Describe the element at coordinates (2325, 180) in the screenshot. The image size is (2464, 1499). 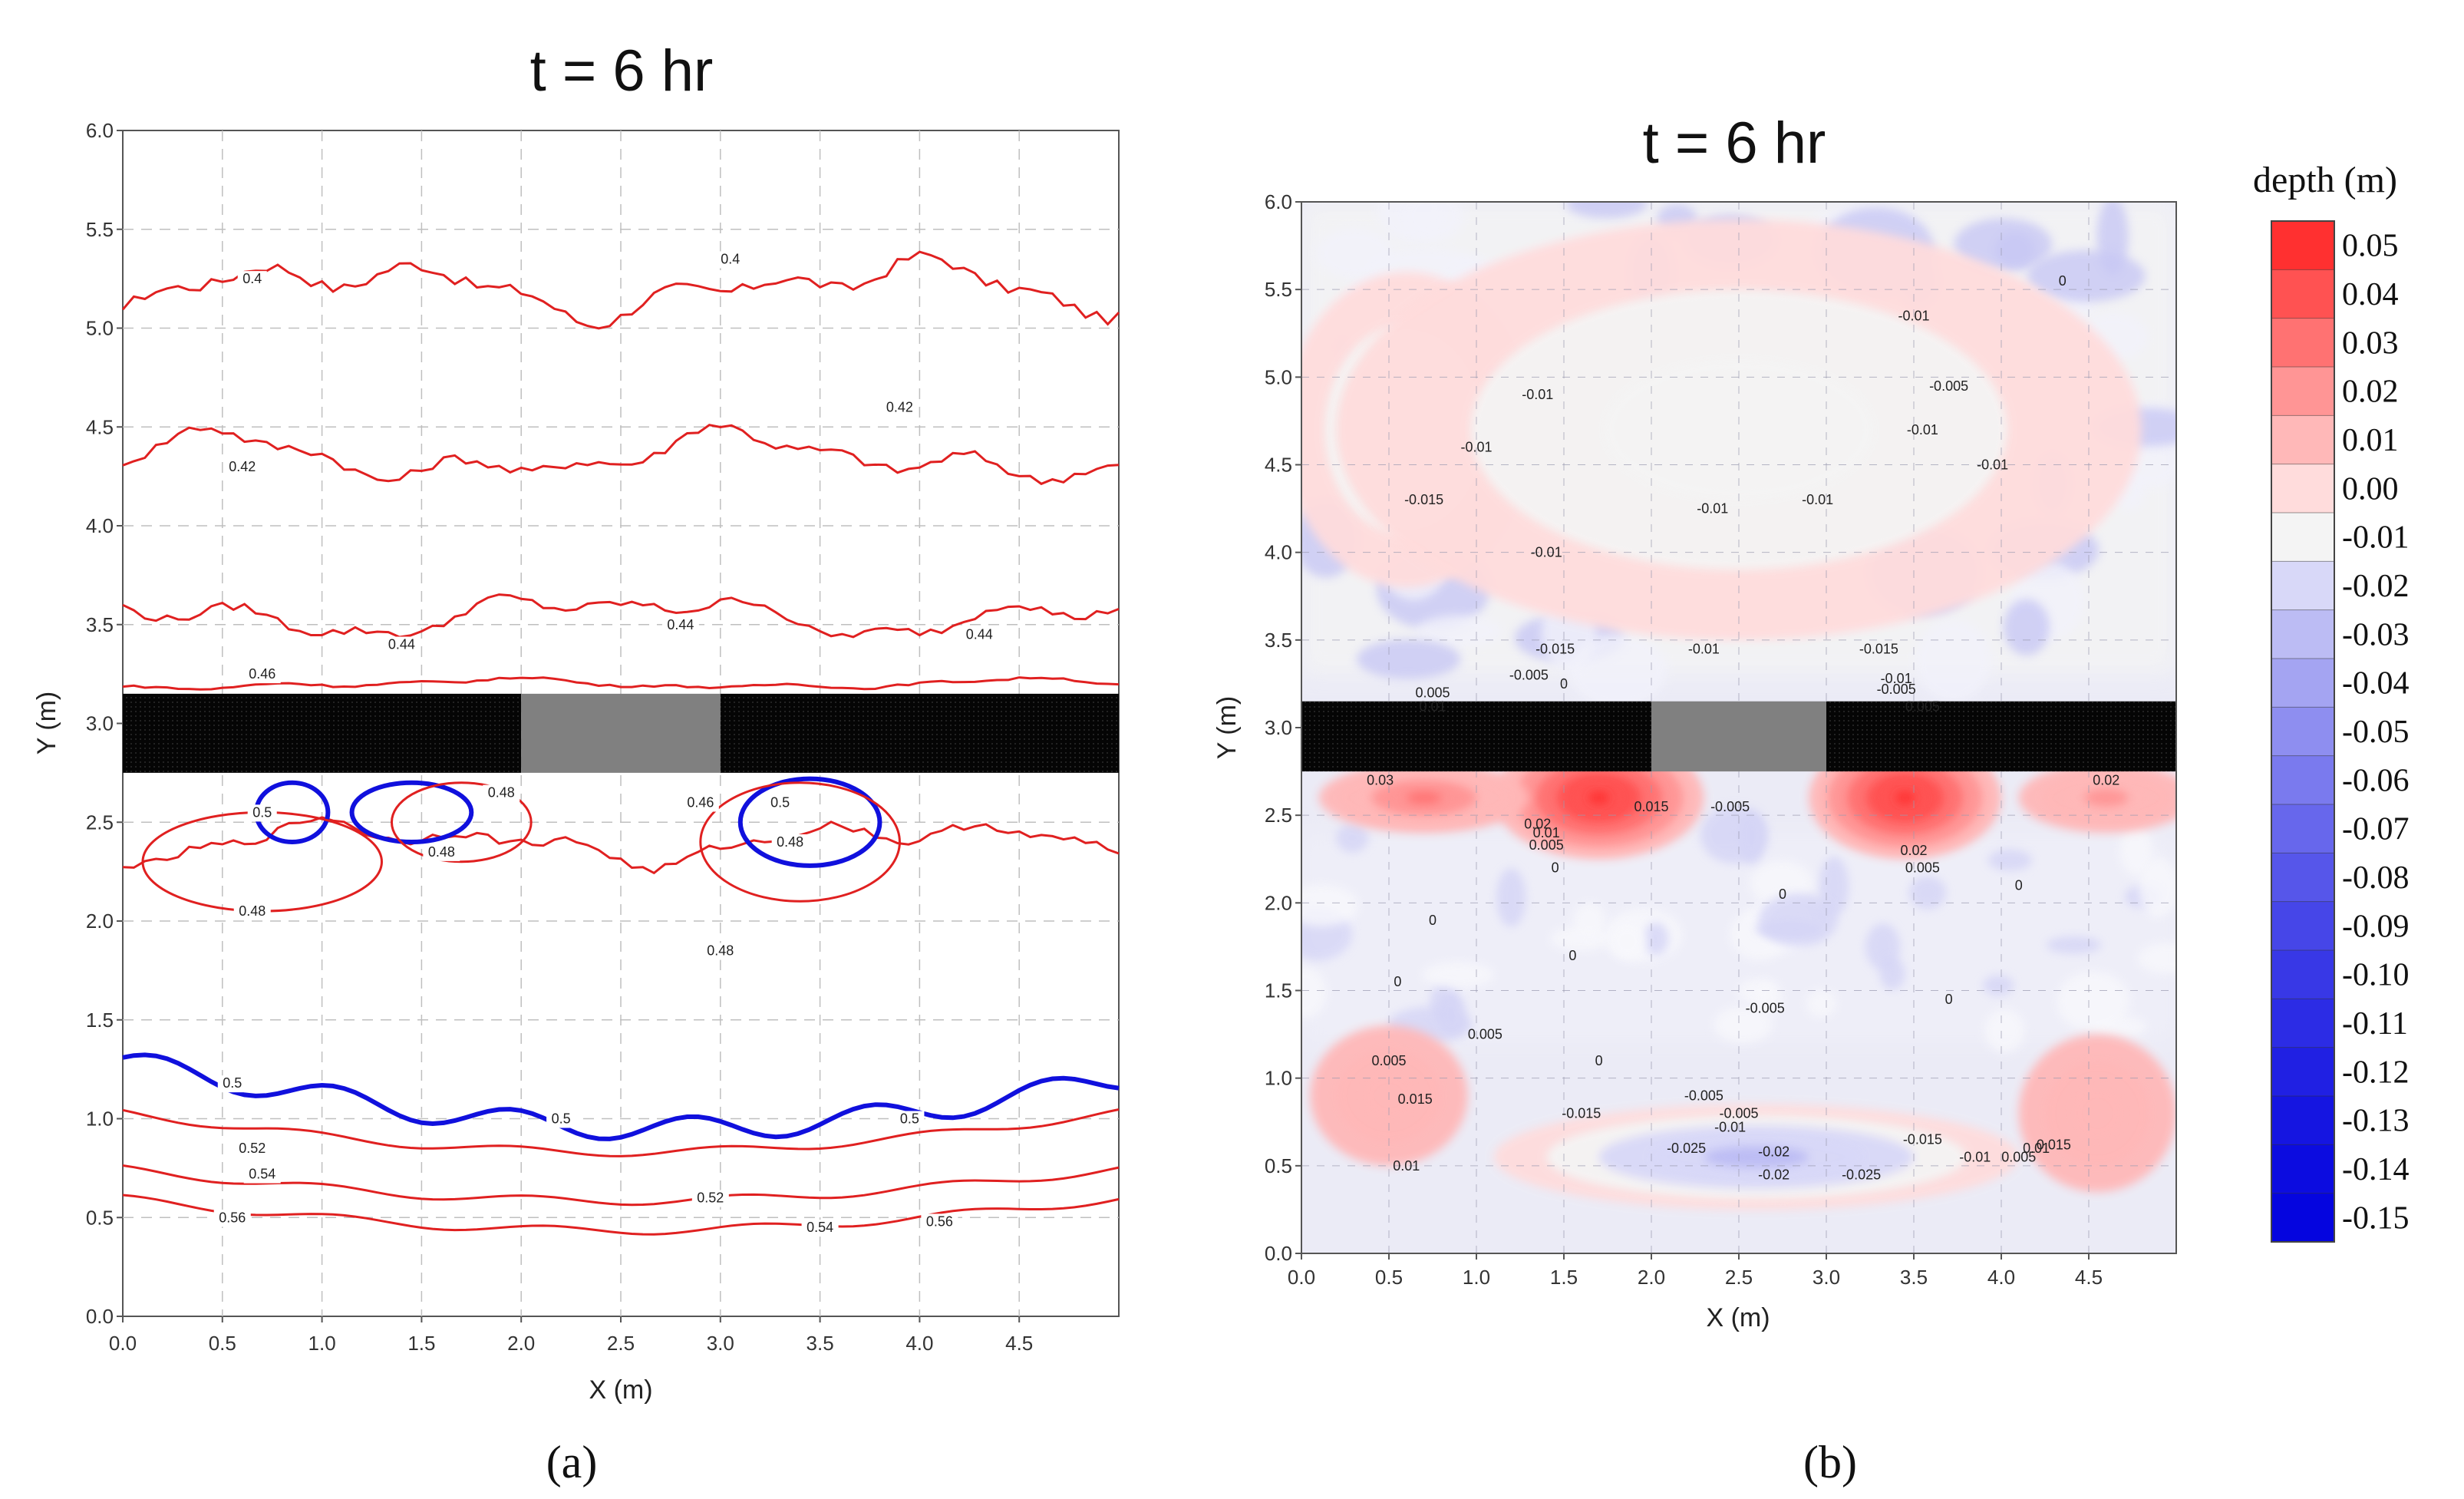
I see `colorbar-title: depth (m)` at that location.